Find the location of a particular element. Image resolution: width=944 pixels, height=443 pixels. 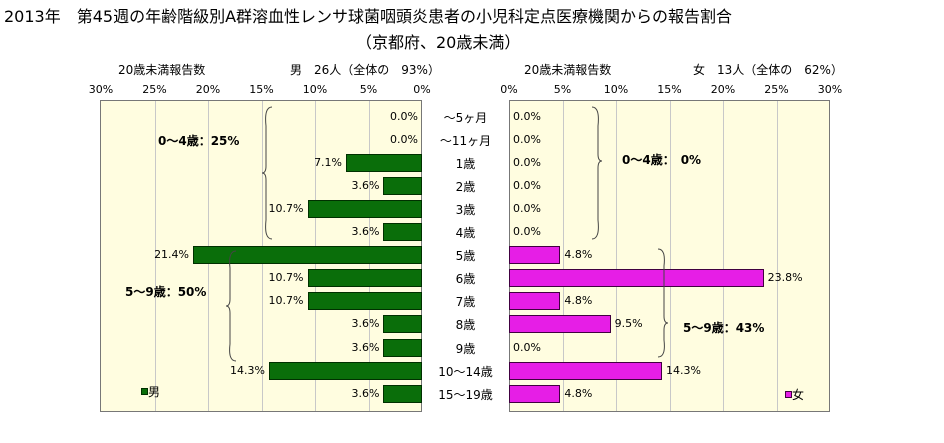

female-data-label: 23.8% is located at coordinates (785, 278).